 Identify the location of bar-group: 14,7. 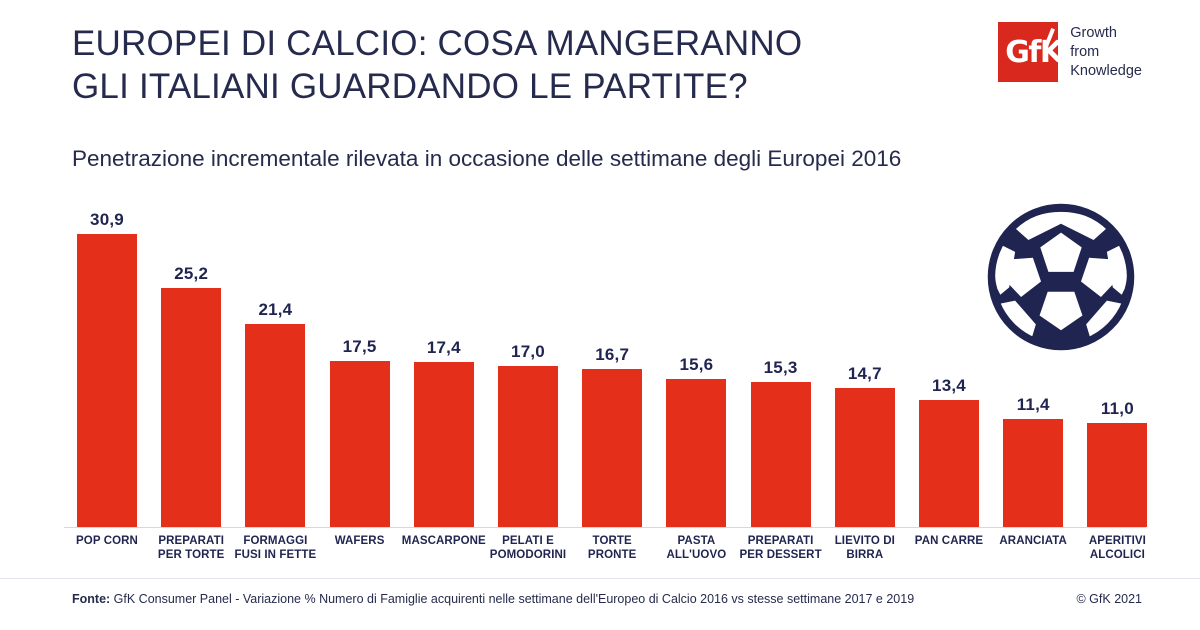
(865, 380).